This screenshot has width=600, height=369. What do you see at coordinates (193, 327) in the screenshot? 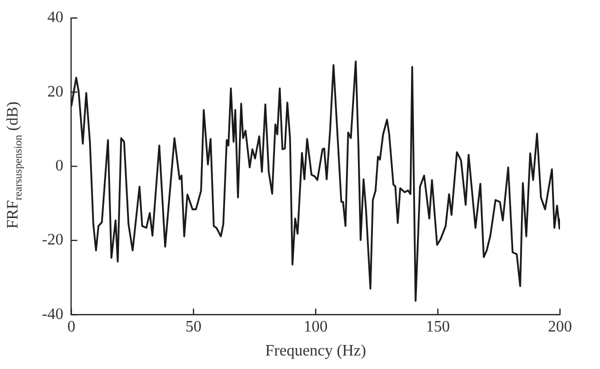
I see `x-tick-label: 50` at bounding box center [193, 327].